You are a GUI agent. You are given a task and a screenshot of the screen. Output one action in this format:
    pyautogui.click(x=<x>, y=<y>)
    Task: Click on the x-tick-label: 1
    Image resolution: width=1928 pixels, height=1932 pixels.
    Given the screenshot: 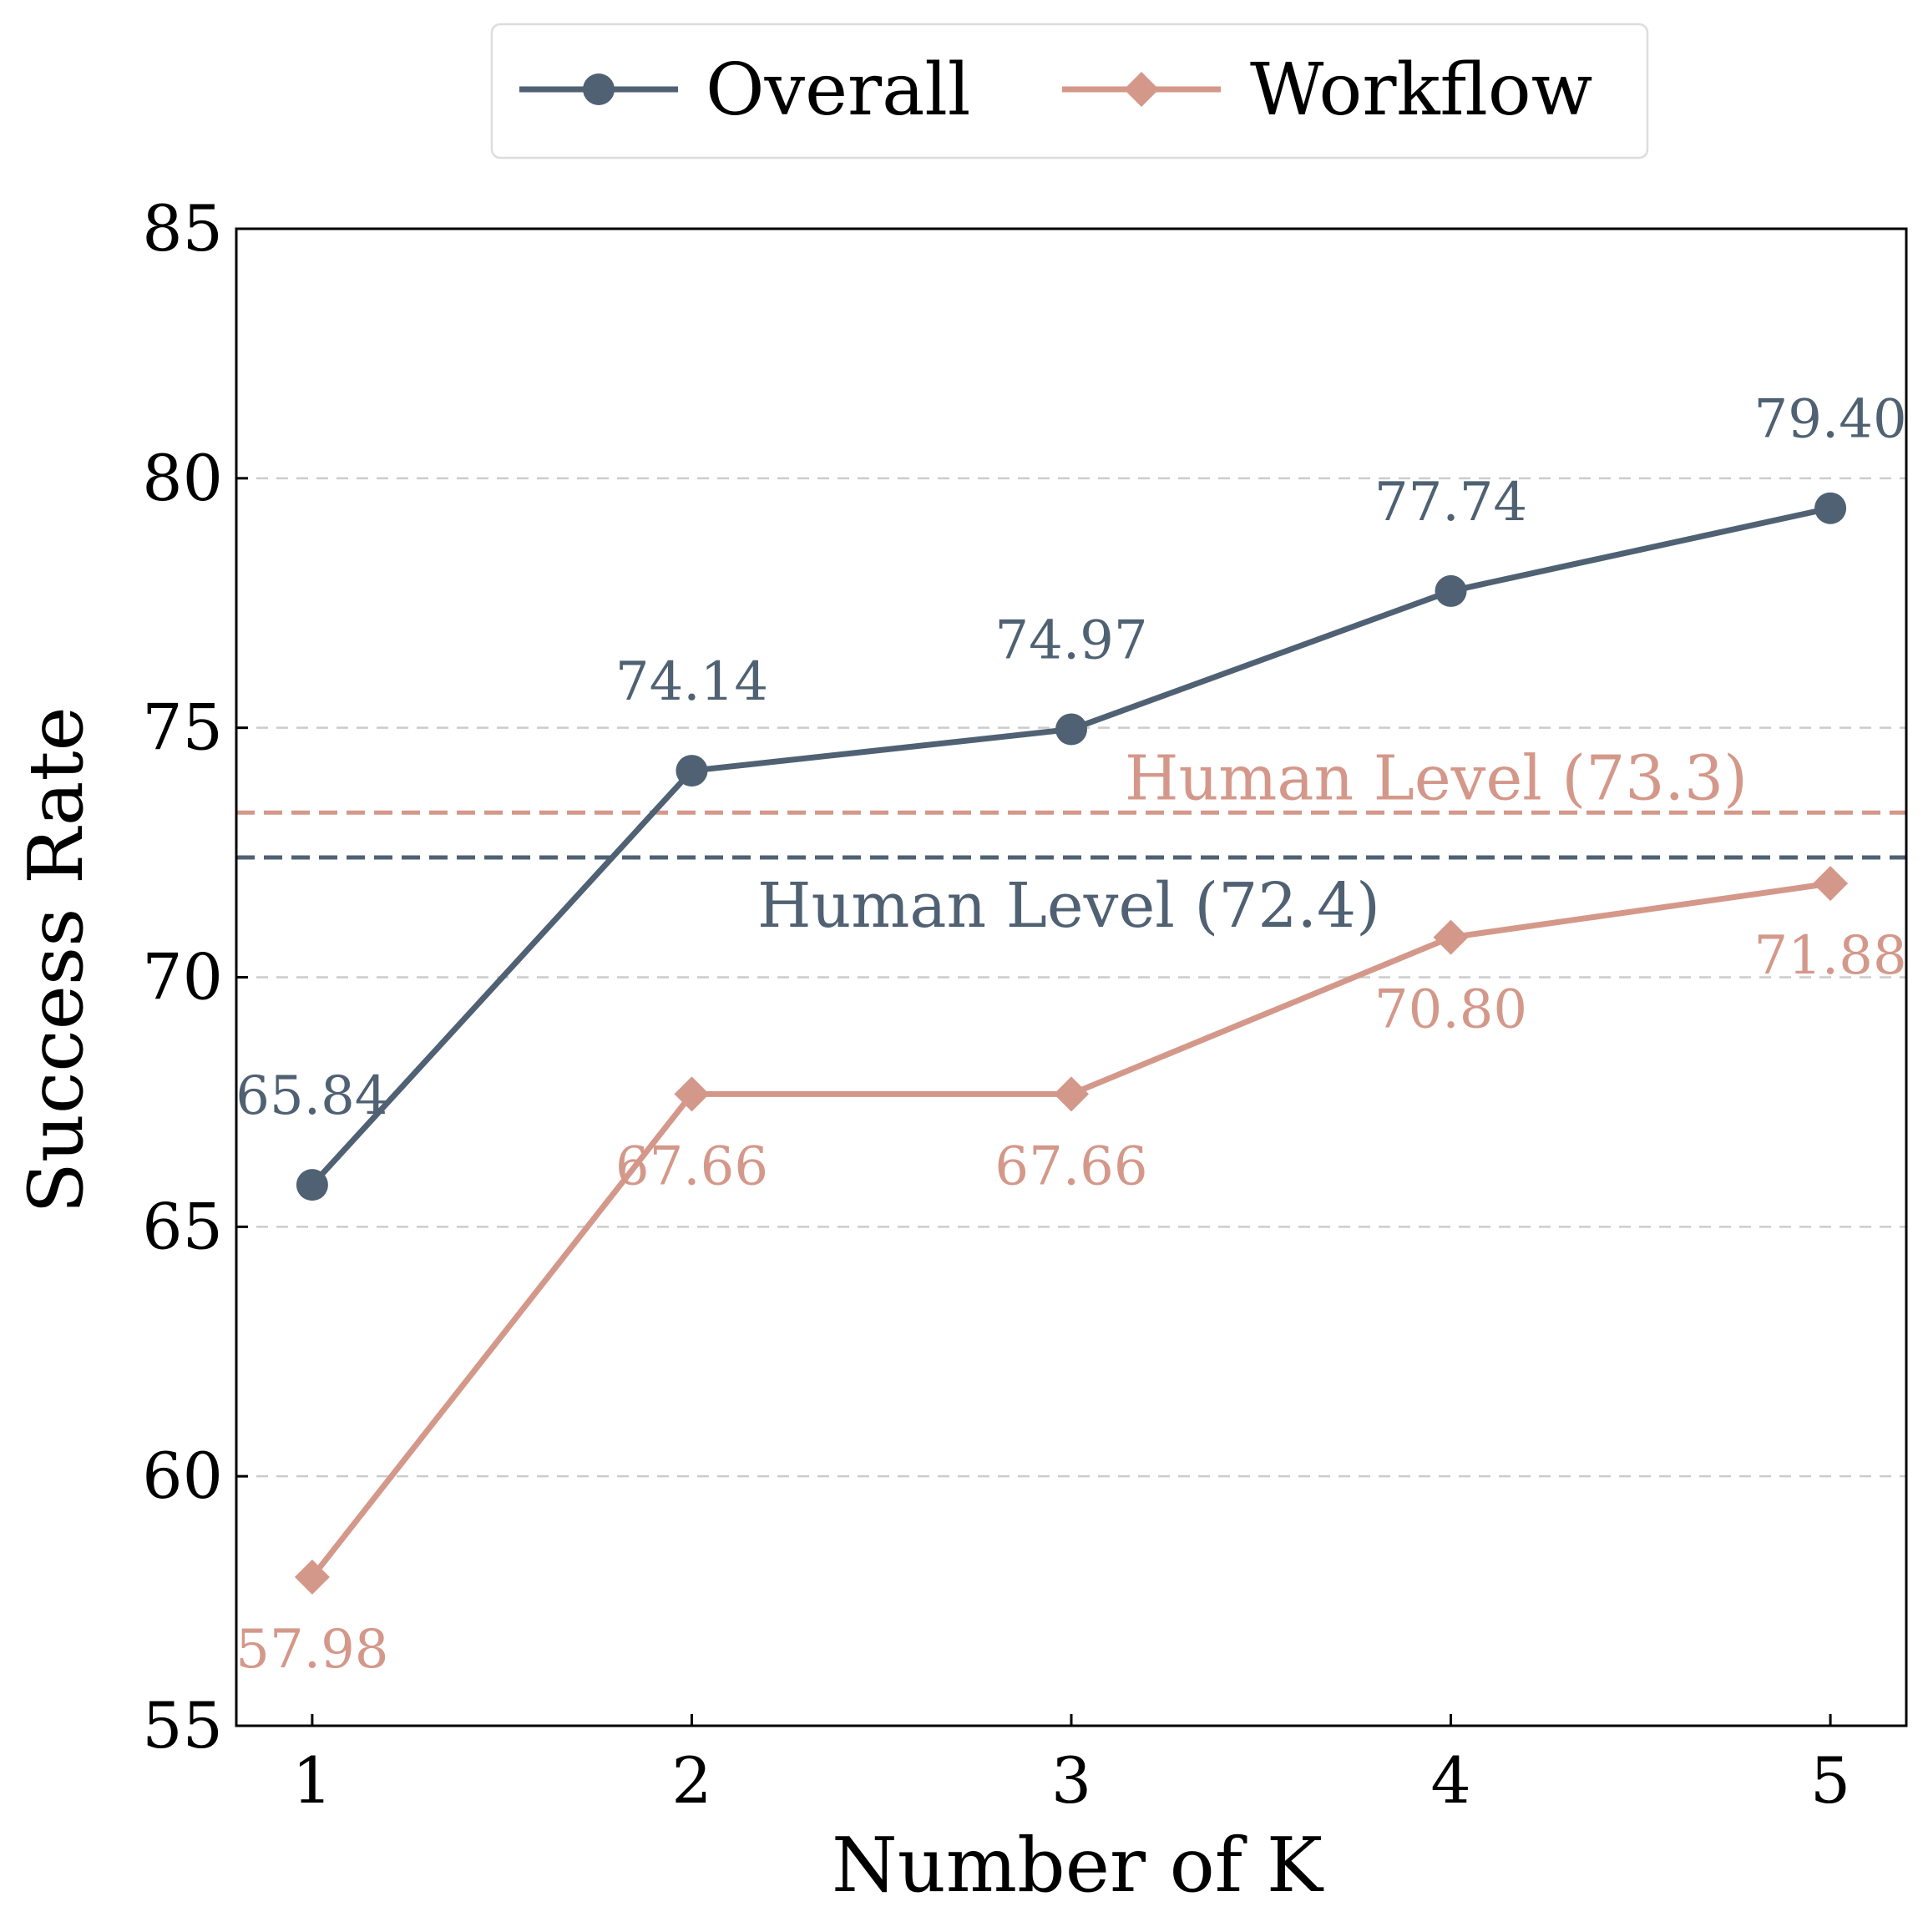 What is the action you would take?
    pyautogui.click(x=312, y=1780)
    